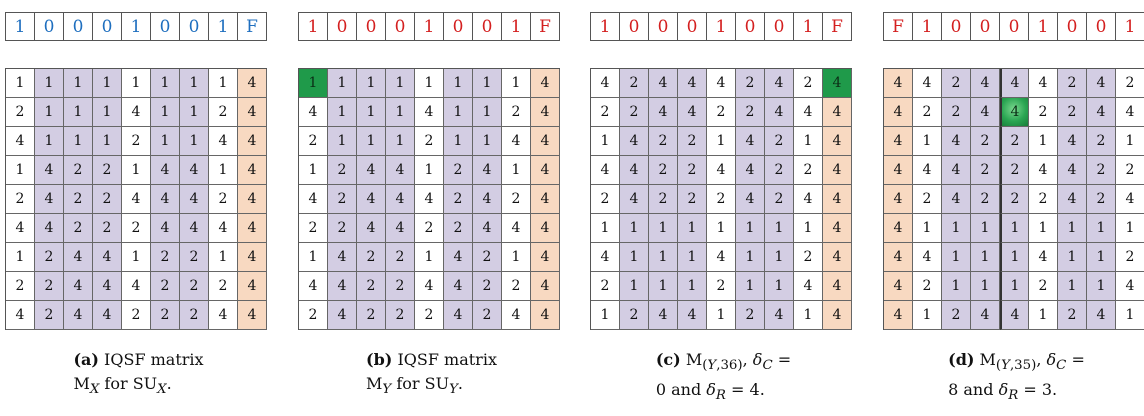 The height and width of the screenshot is (416, 1144). What do you see at coordinates (710, 392) in the screenshot?
I see `caption-line2: 0 and δR = 4.` at bounding box center [710, 392].